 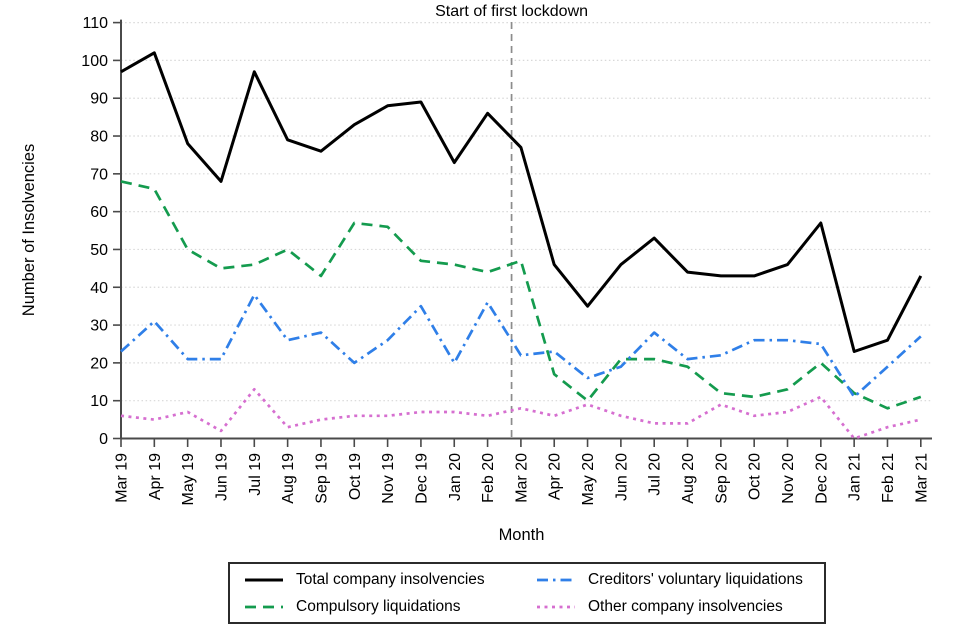 I want to click on legend-label: Compulsory liquidations, so click(x=378, y=606).